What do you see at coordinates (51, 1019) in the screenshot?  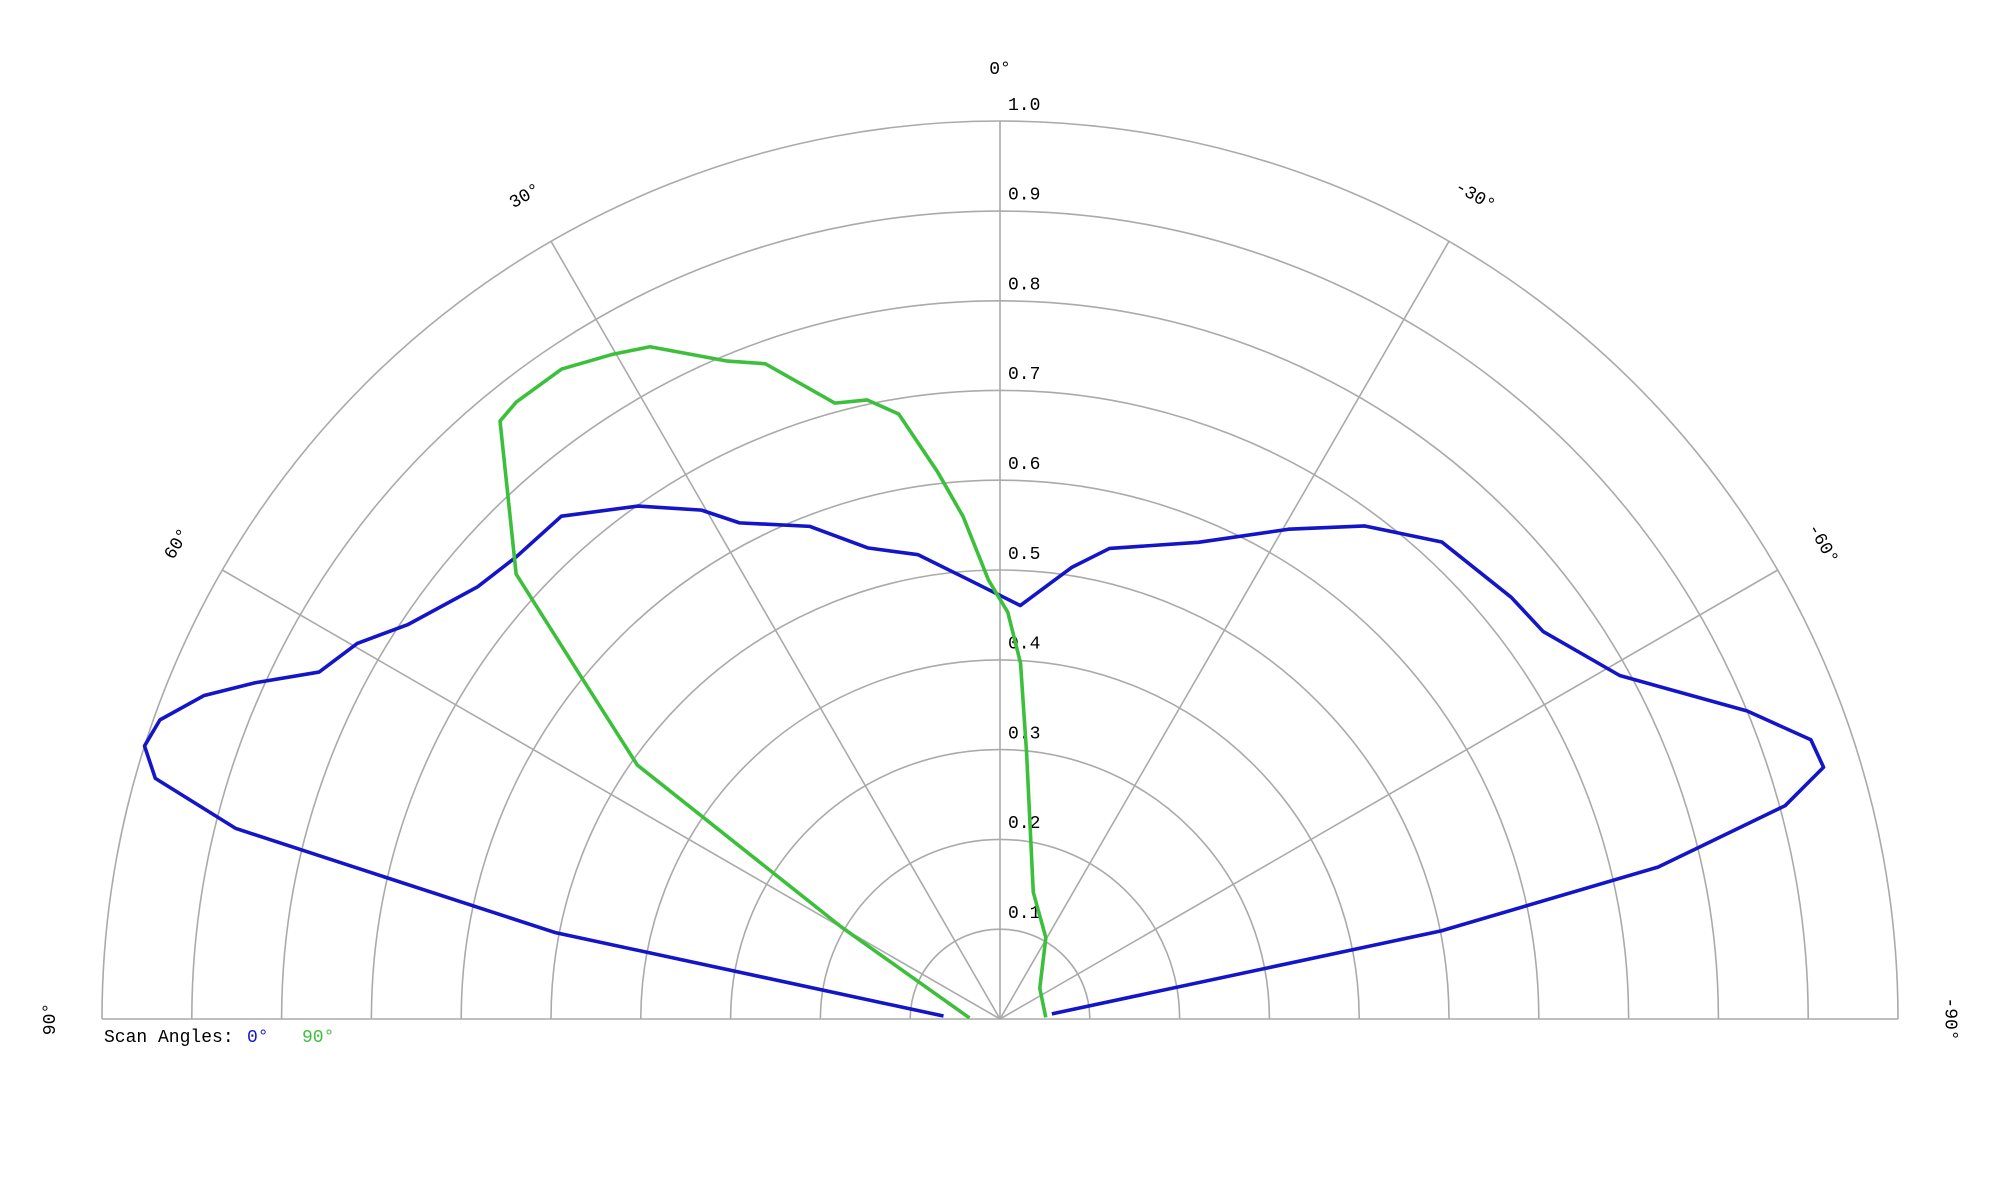 I see `theta-tick-label: 90°` at bounding box center [51, 1019].